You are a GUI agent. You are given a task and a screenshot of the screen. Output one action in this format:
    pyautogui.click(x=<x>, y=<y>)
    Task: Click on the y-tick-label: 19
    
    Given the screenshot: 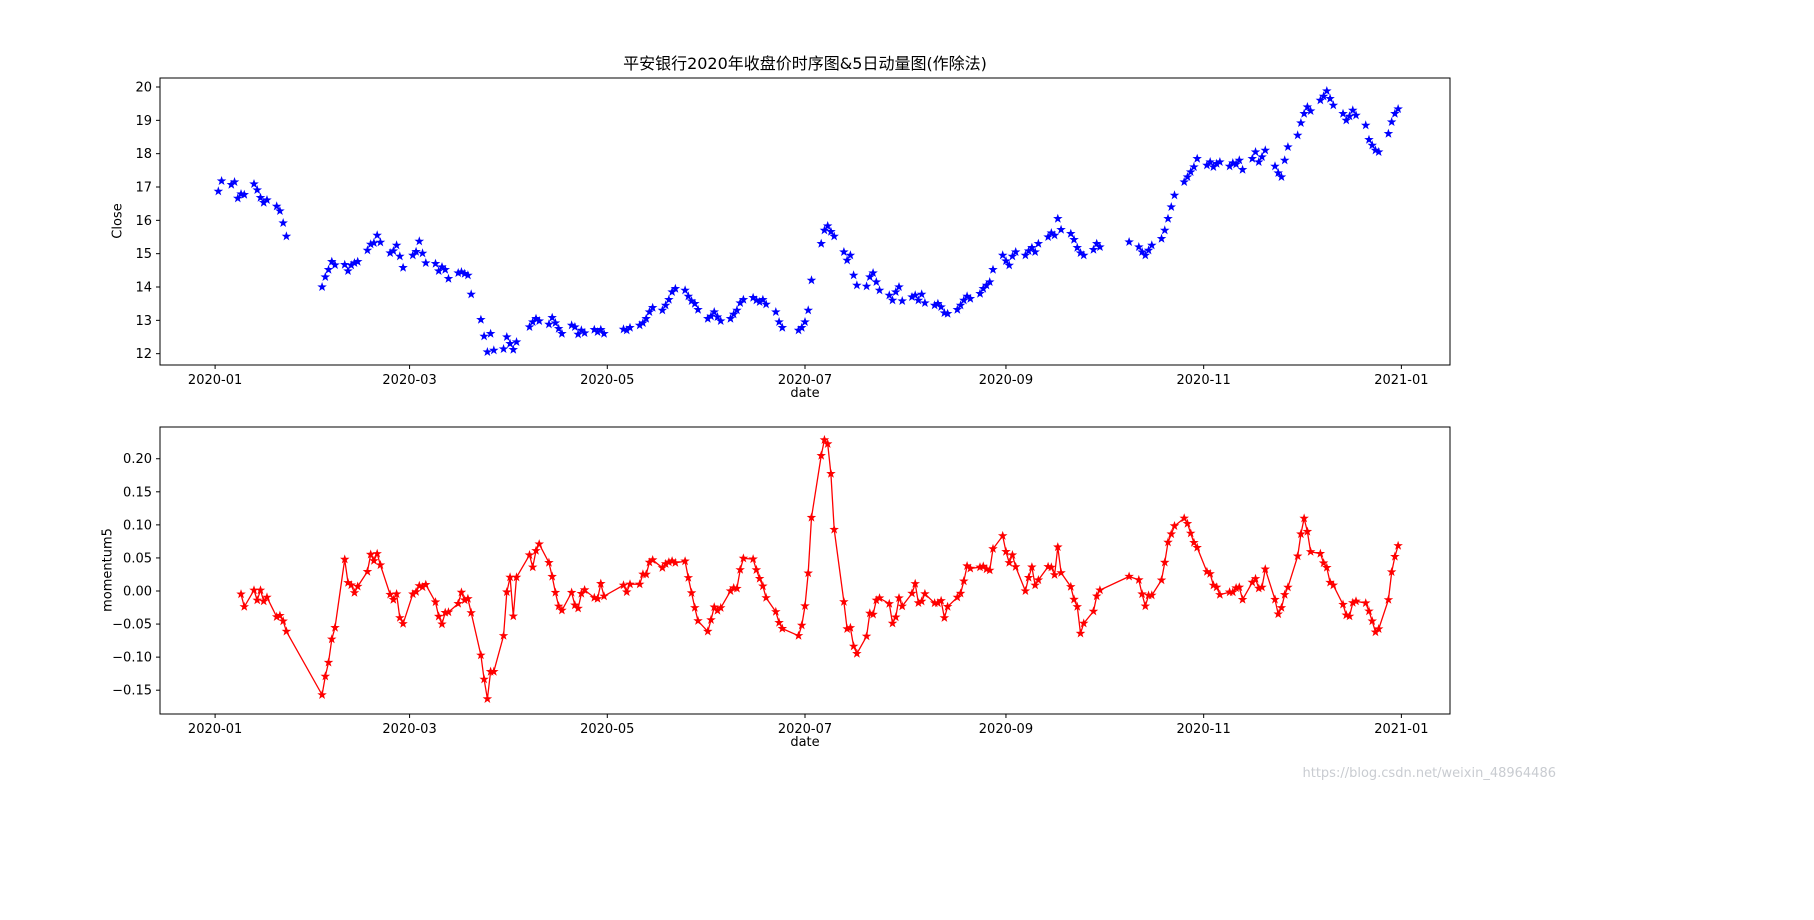 What is the action you would take?
    pyautogui.click(x=143, y=121)
    